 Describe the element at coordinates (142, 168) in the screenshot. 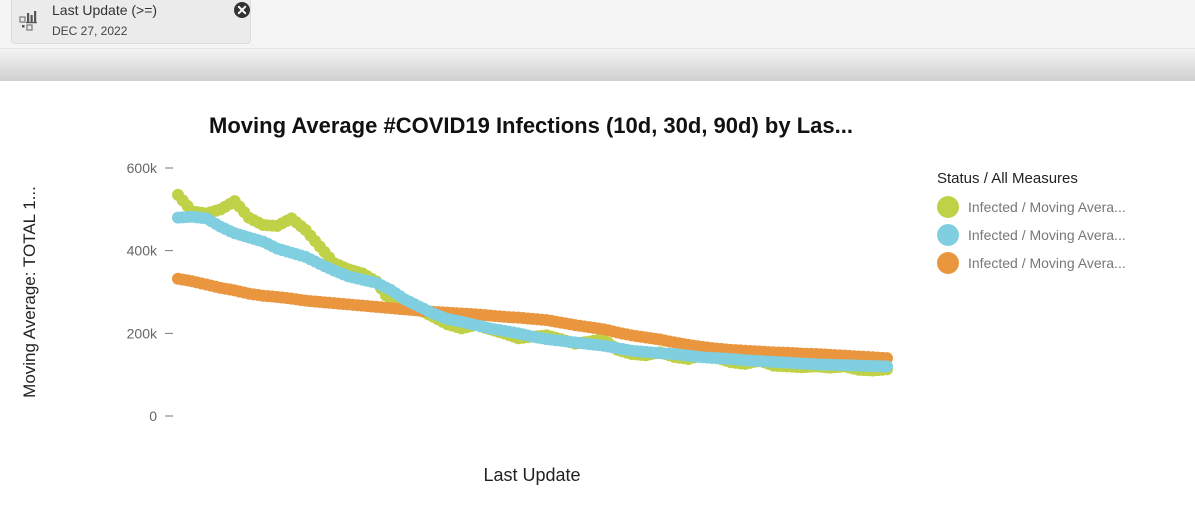

I see `y-tick-label: 600k` at that location.